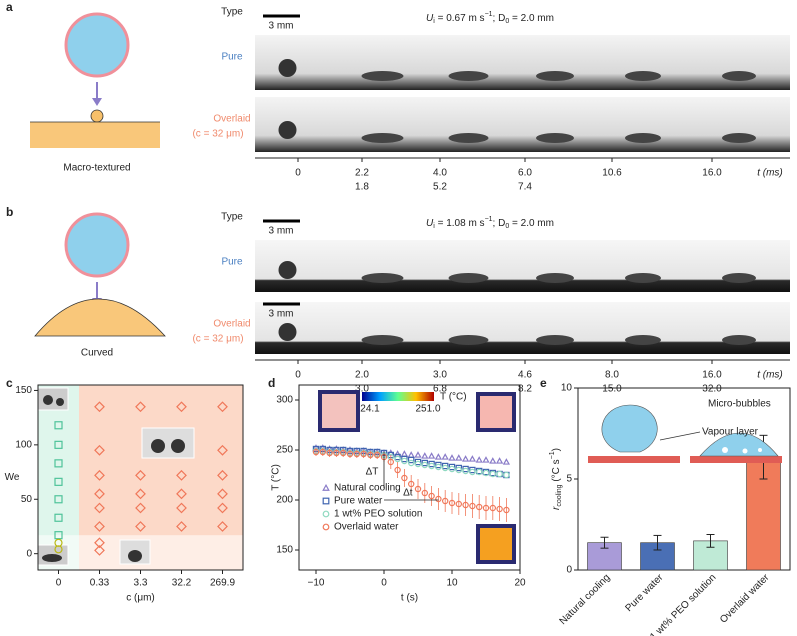  What do you see at coordinates (453, 397) in the screenshot?
I see `colorbar-title: T (°C)` at bounding box center [453, 397].